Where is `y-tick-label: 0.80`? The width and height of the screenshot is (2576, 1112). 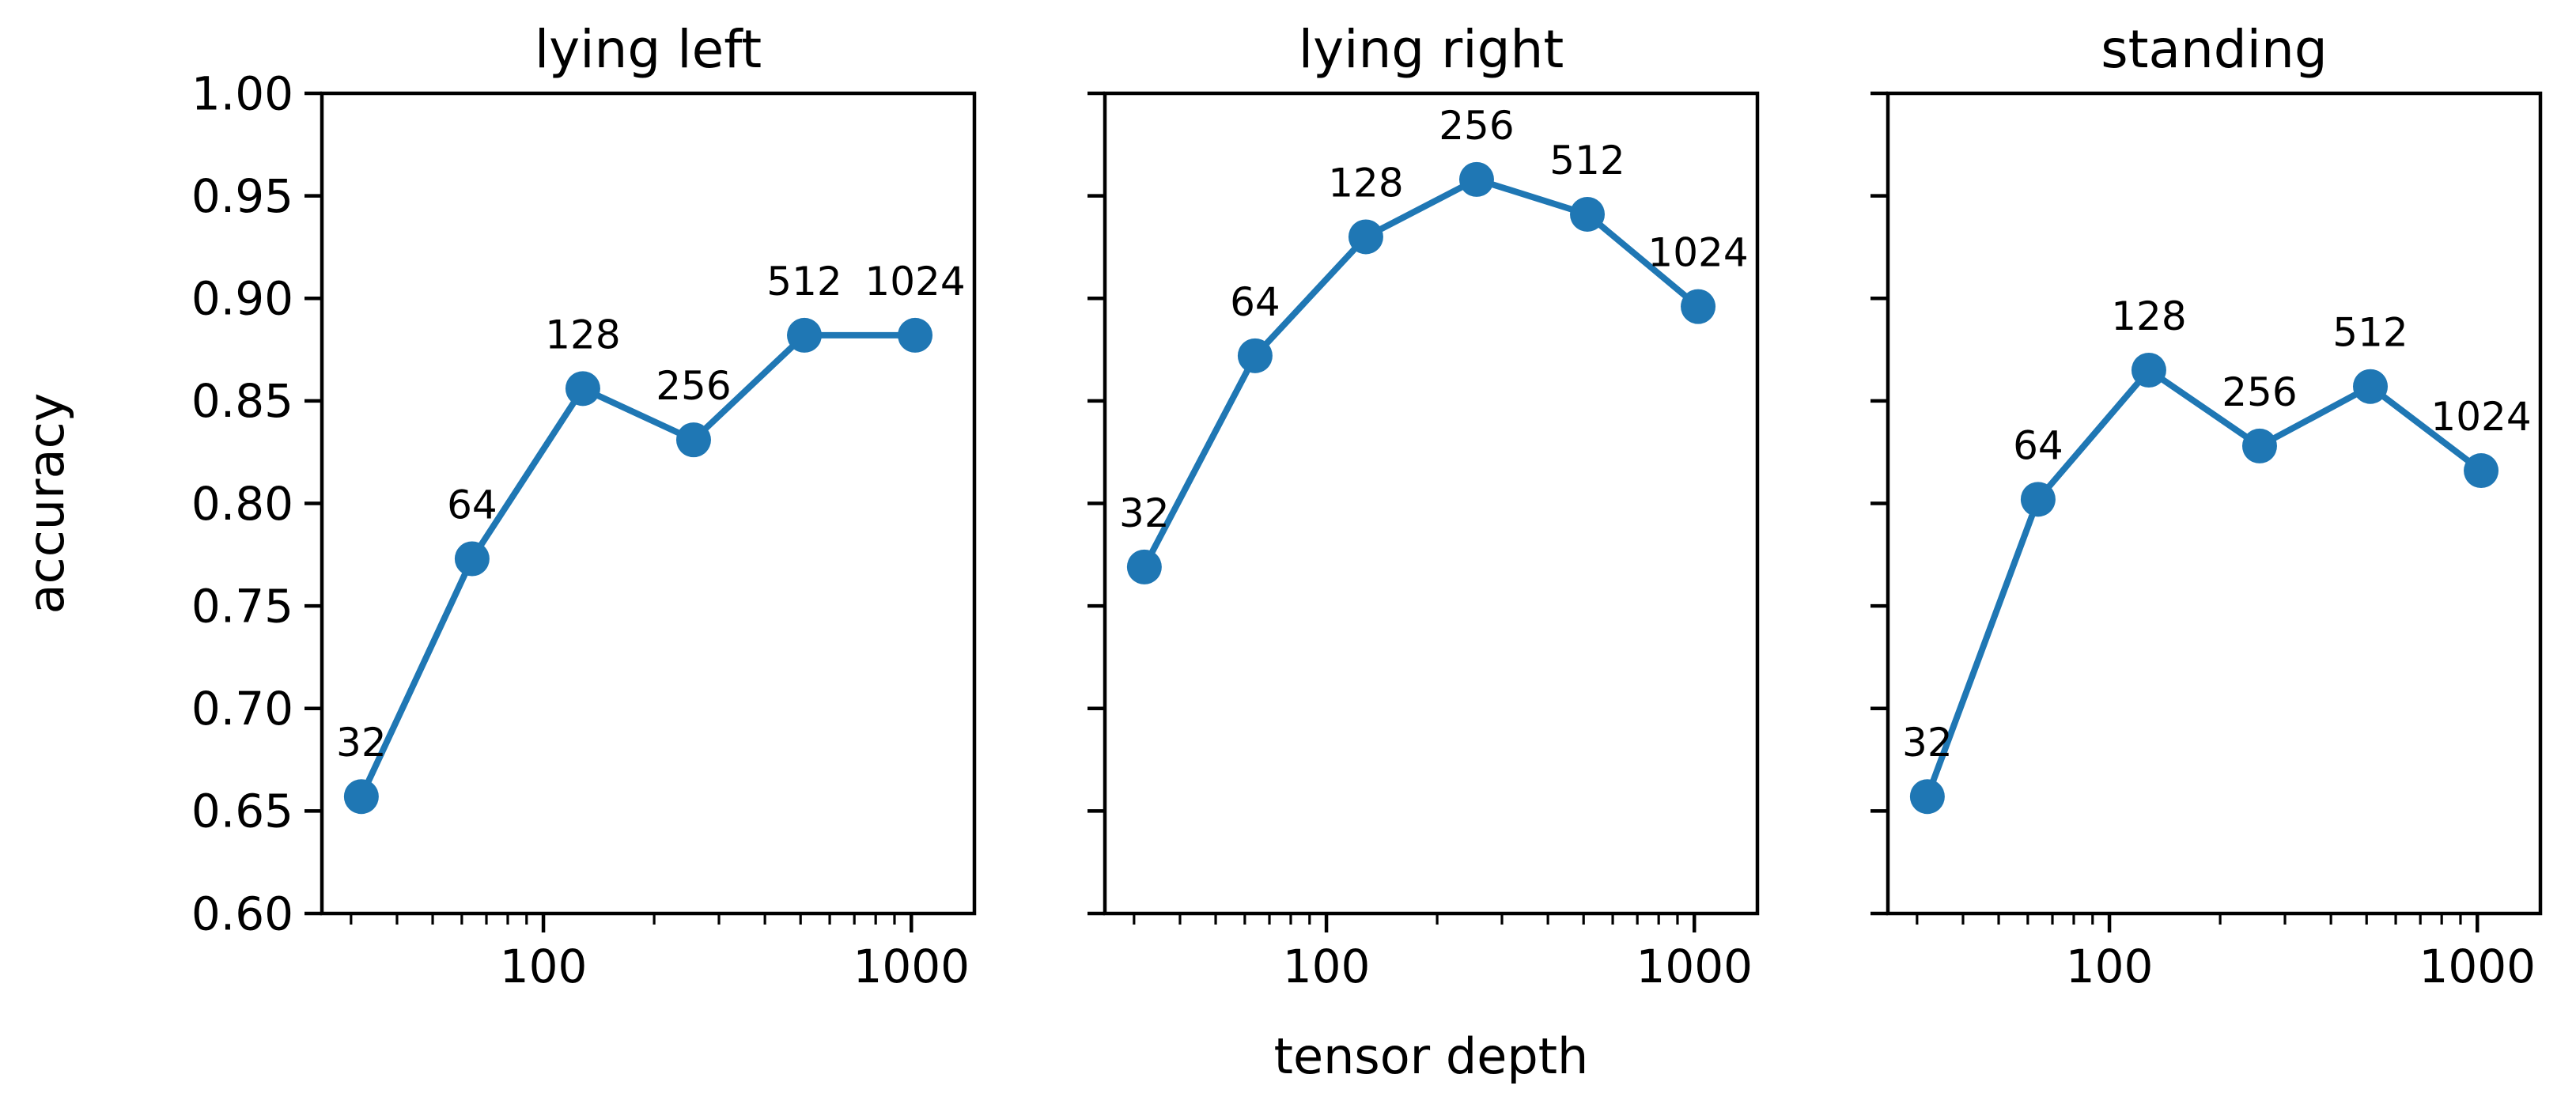 y-tick-label: 0.80 is located at coordinates (242, 504).